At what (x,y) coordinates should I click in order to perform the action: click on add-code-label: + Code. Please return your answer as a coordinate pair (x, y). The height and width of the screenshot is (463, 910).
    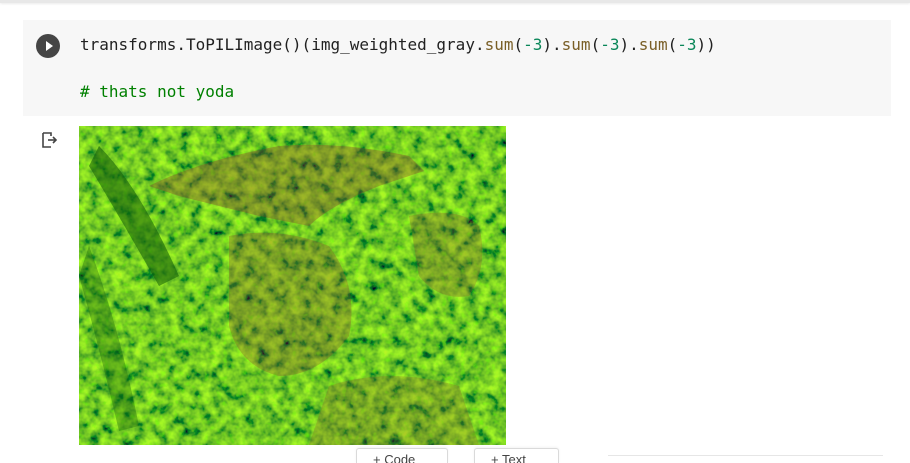
    Looking at the image, I should click on (394, 457).